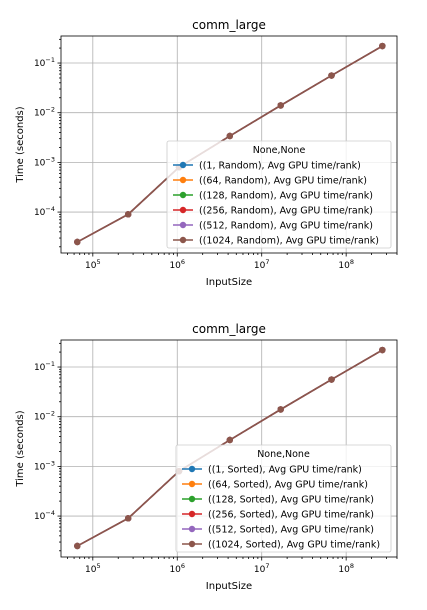 This screenshot has width=427, height=610. I want to click on legend-entry: ((512, Sorted), Avg GPU time/rank), so click(278, 530).